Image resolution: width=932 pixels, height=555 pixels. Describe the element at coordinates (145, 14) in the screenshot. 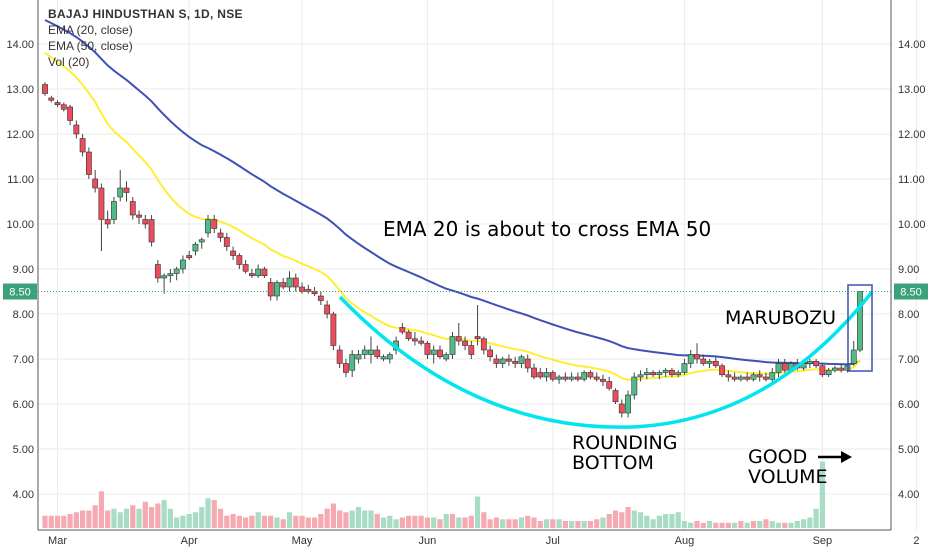

I see `legend-symbol: BAJAJ HINDUSTHAN S, 1D, NSE` at that location.